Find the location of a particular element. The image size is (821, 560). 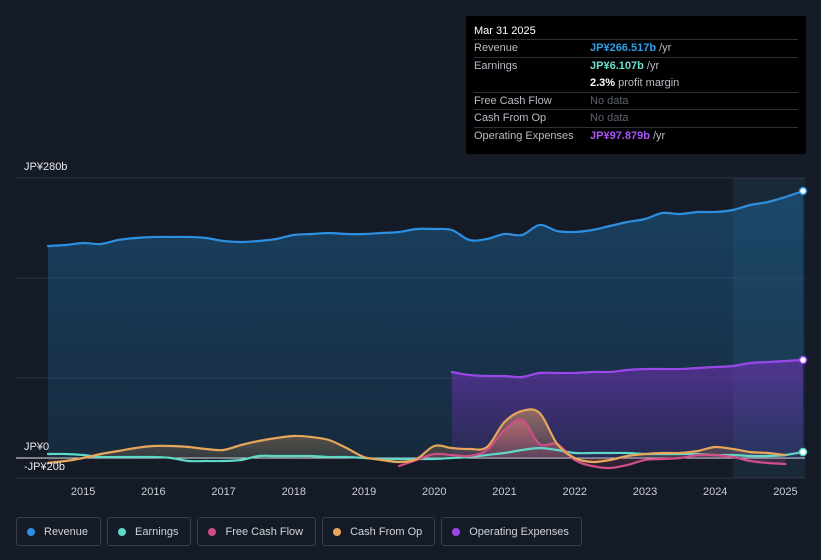

legend-item-cash-from-op: Cash From Op is located at coordinates (379, 531).